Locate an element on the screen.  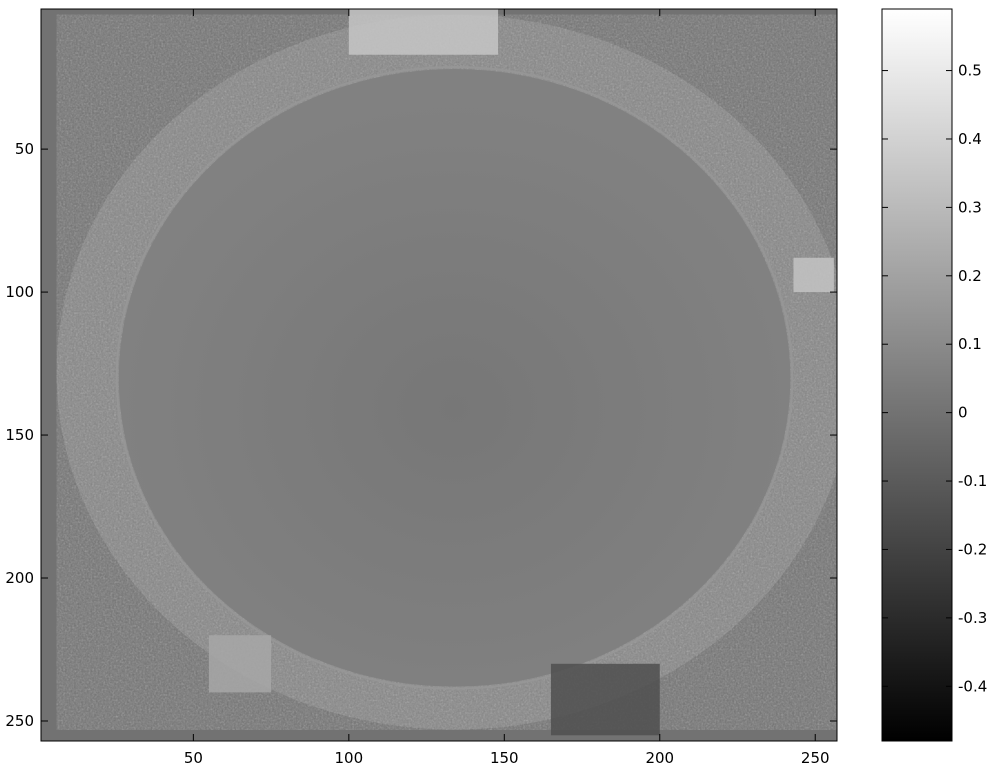
x-tick-label: 100 is located at coordinates (349, 758).